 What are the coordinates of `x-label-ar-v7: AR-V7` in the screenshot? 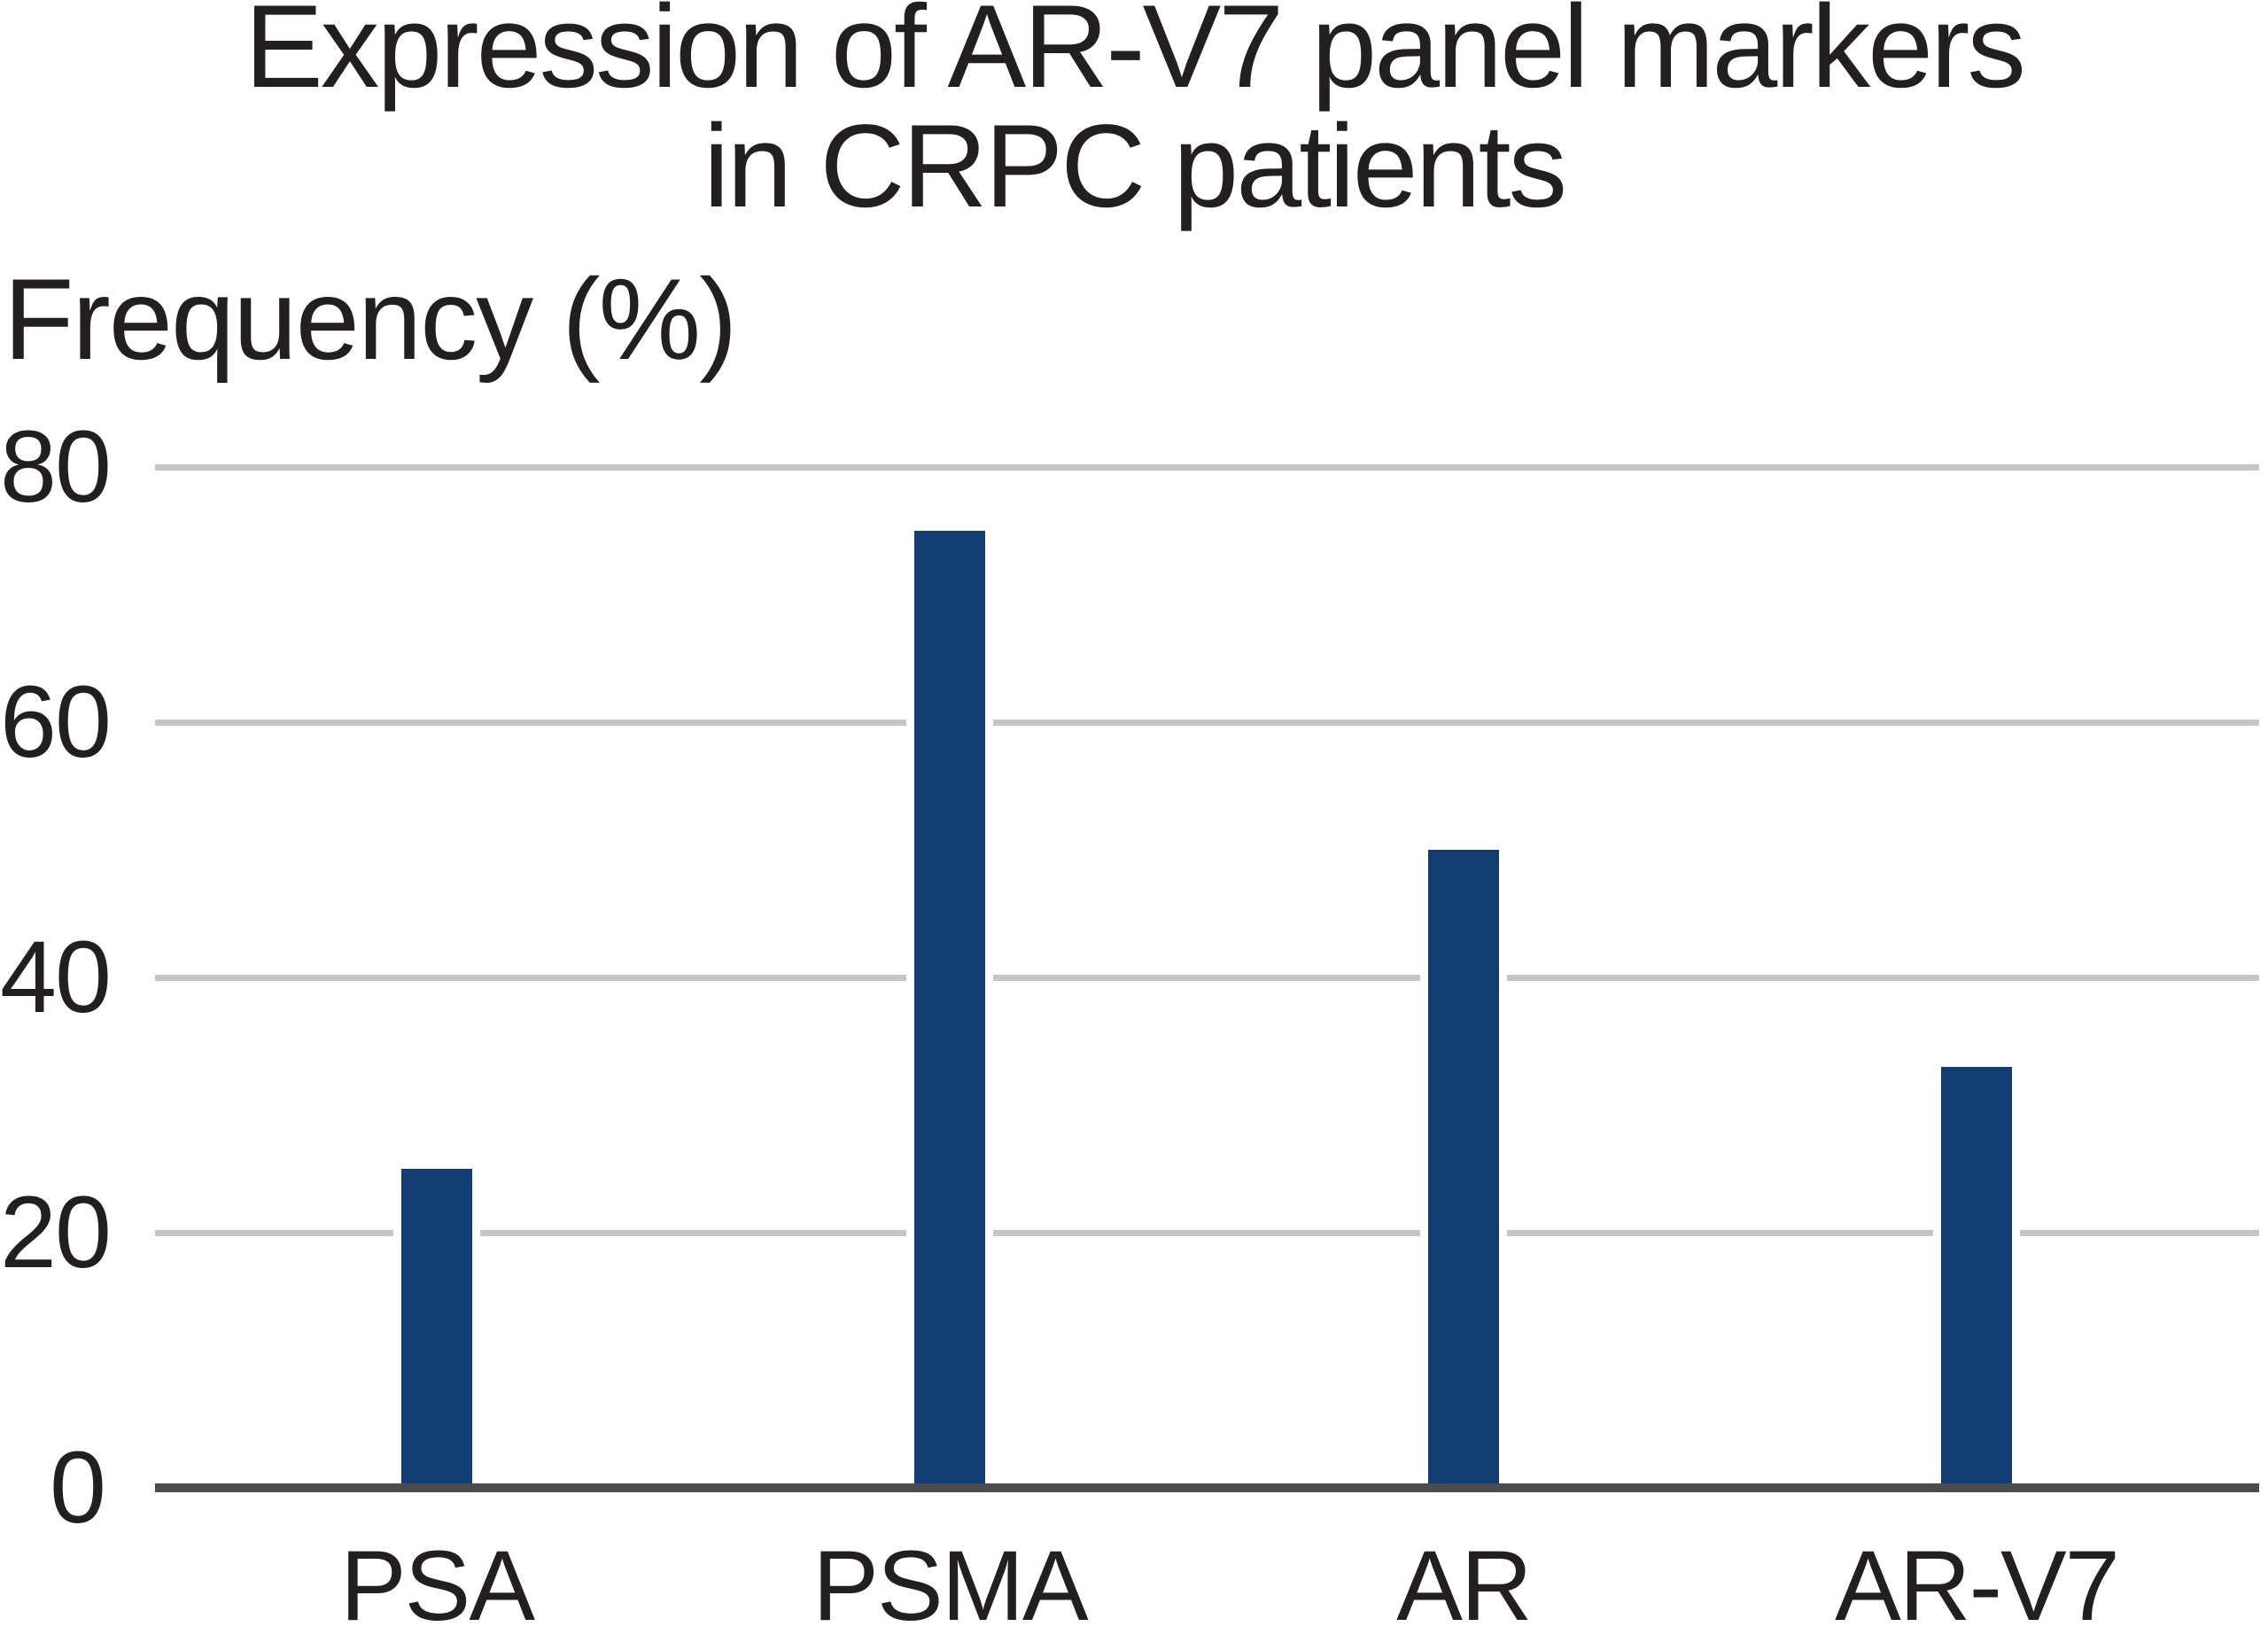 It's located at (1978, 1586).